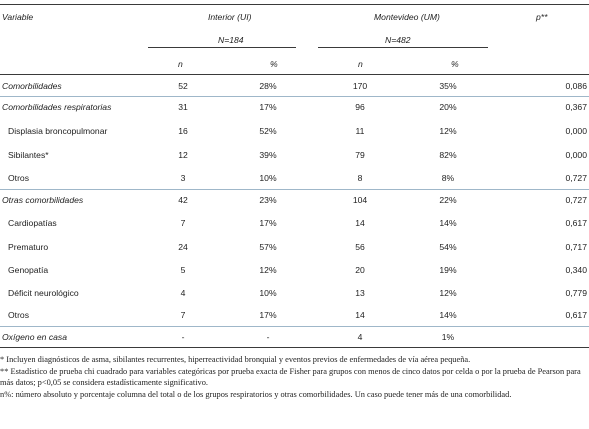  What do you see at coordinates (294, 74) in the screenshot?
I see `header-bottom-border` at bounding box center [294, 74].